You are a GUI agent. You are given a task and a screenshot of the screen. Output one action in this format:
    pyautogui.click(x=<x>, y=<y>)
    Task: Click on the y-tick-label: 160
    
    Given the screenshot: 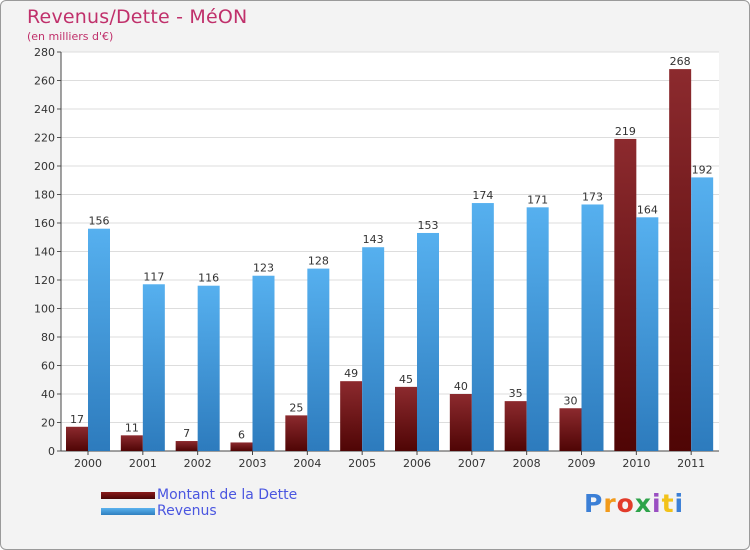 What is the action you would take?
    pyautogui.click(x=44, y=223)
    